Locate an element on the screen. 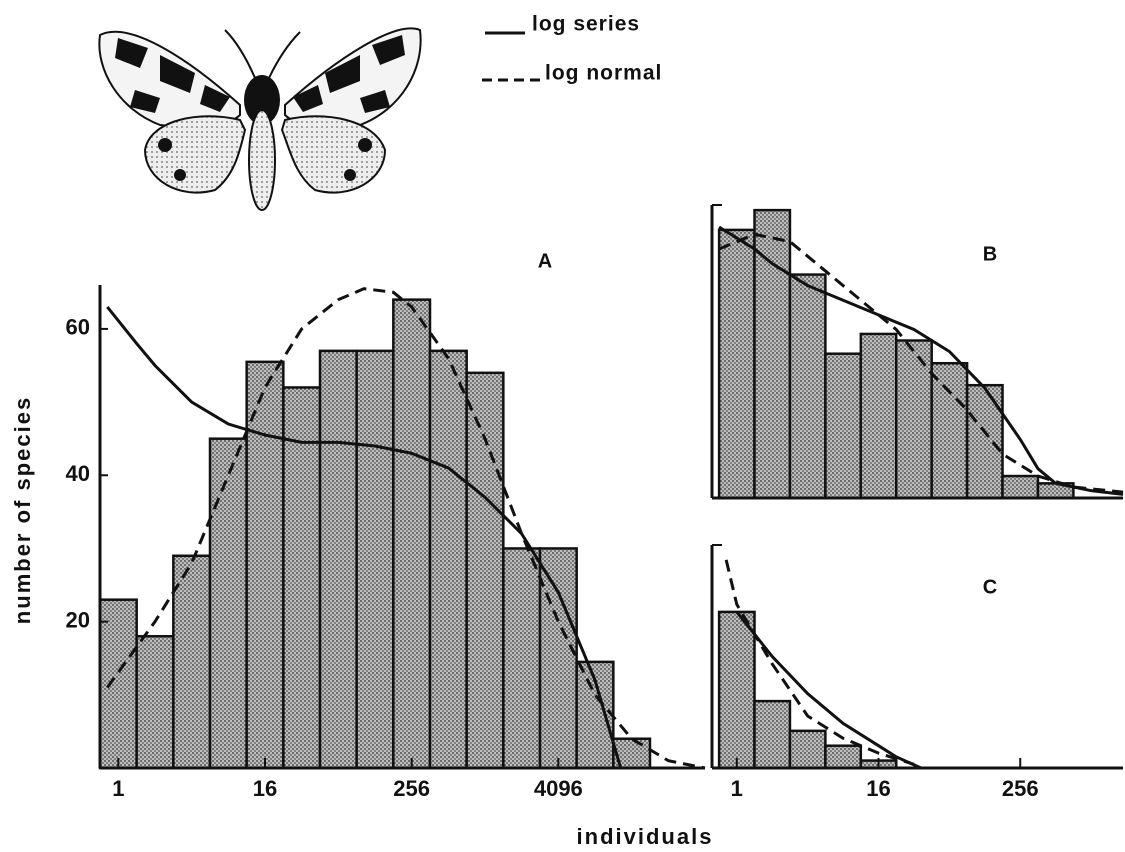 The height and width of the screenshot is (852, 1125). x-axis-label: individuals is located at coordinates (645, 836).